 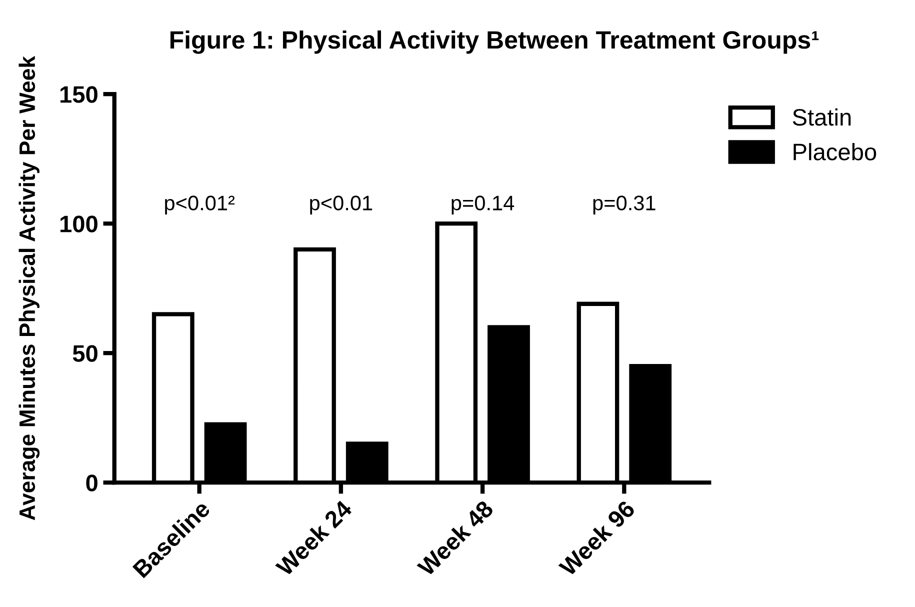 I want to click on y-tick-label: 0, so click(x=92, y=483).